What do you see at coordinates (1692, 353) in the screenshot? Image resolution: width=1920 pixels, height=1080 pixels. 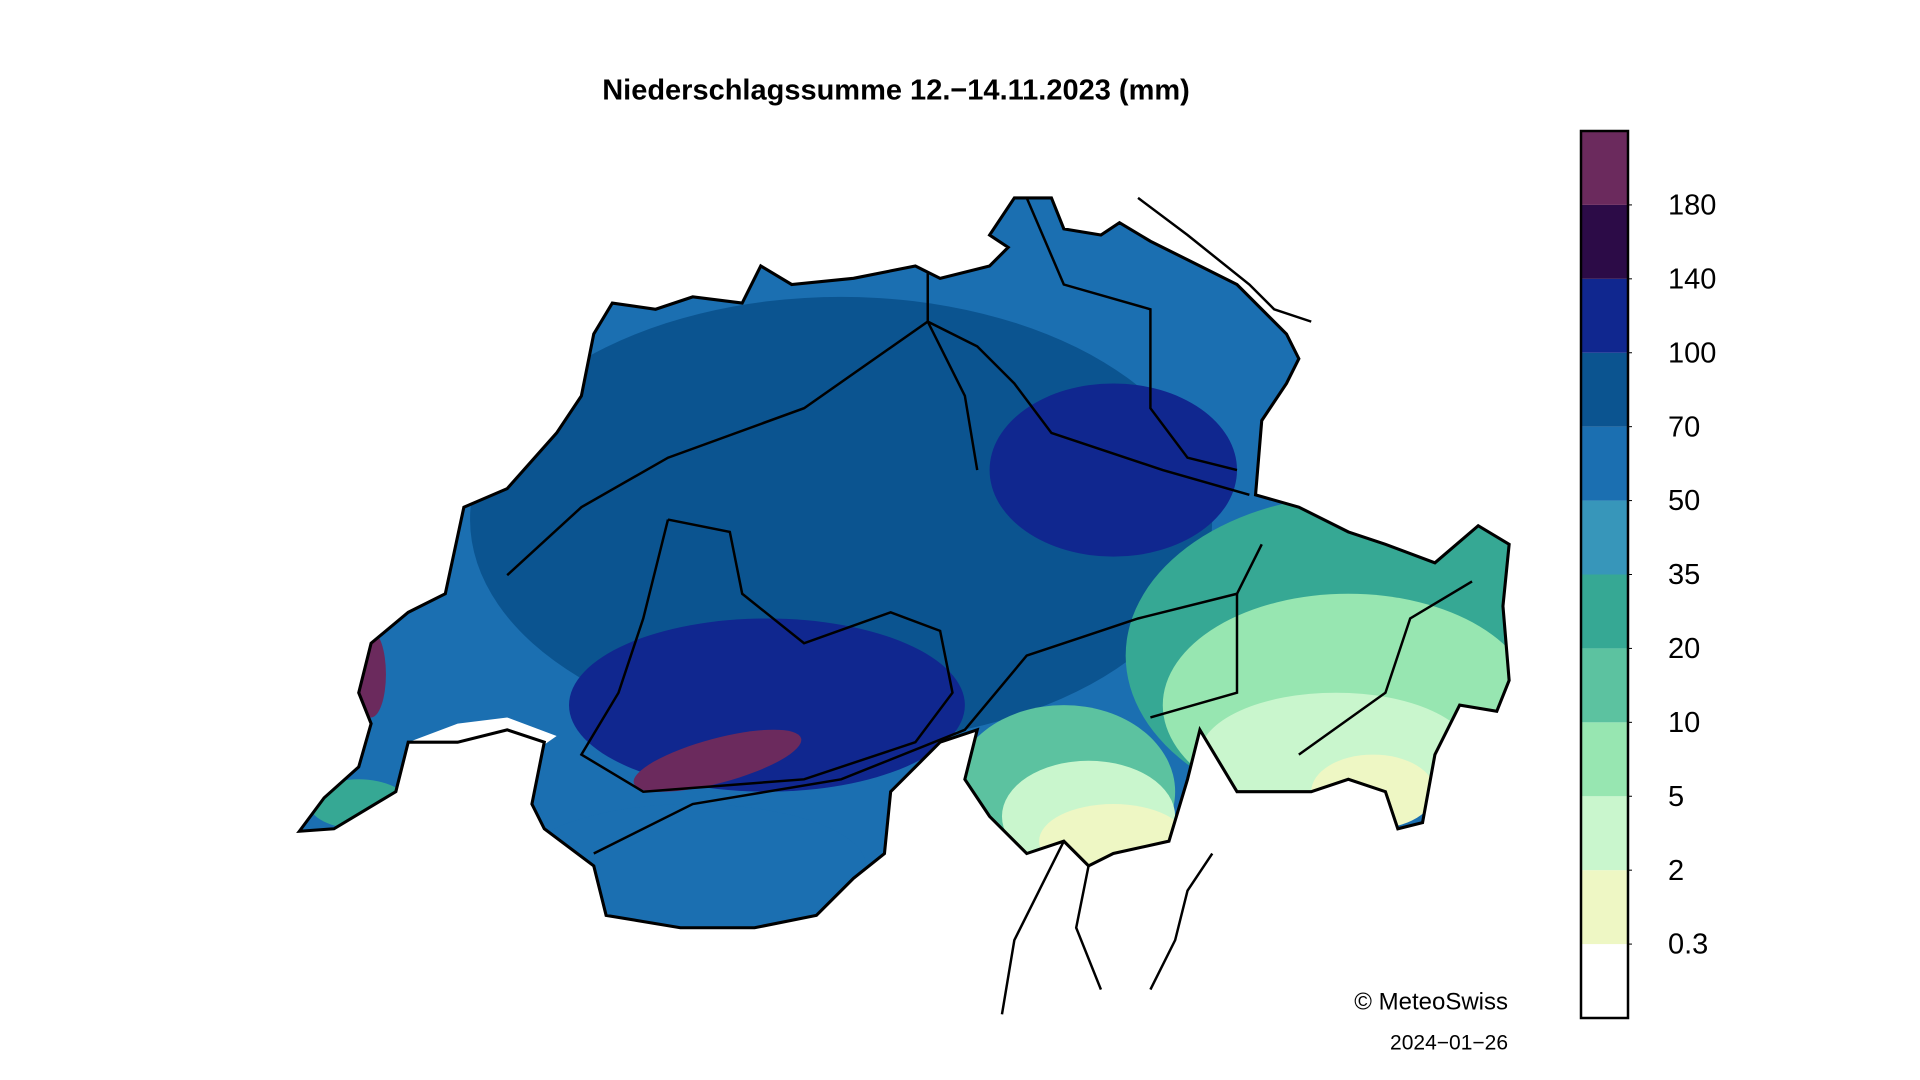 I see `colorbar-tick-label: 100` at bounding box center [1692, 353].